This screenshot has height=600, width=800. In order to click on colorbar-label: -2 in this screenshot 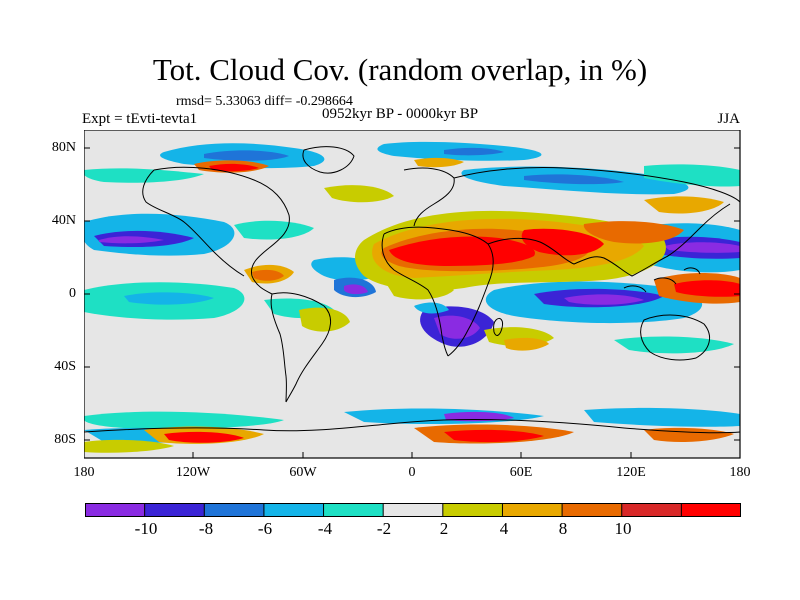, I will do `click(384, 528)`.